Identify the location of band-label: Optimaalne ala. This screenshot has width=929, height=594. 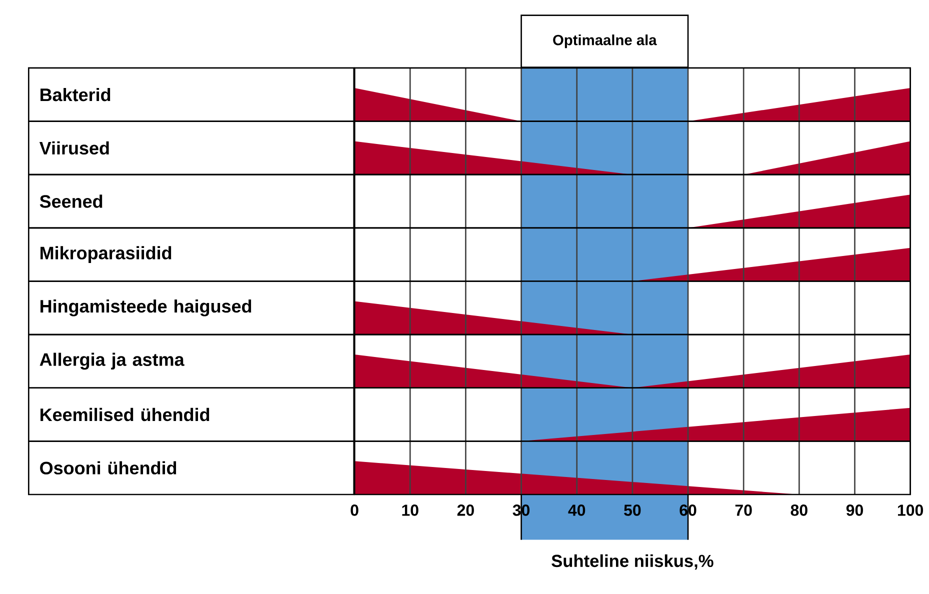
(605, 41).